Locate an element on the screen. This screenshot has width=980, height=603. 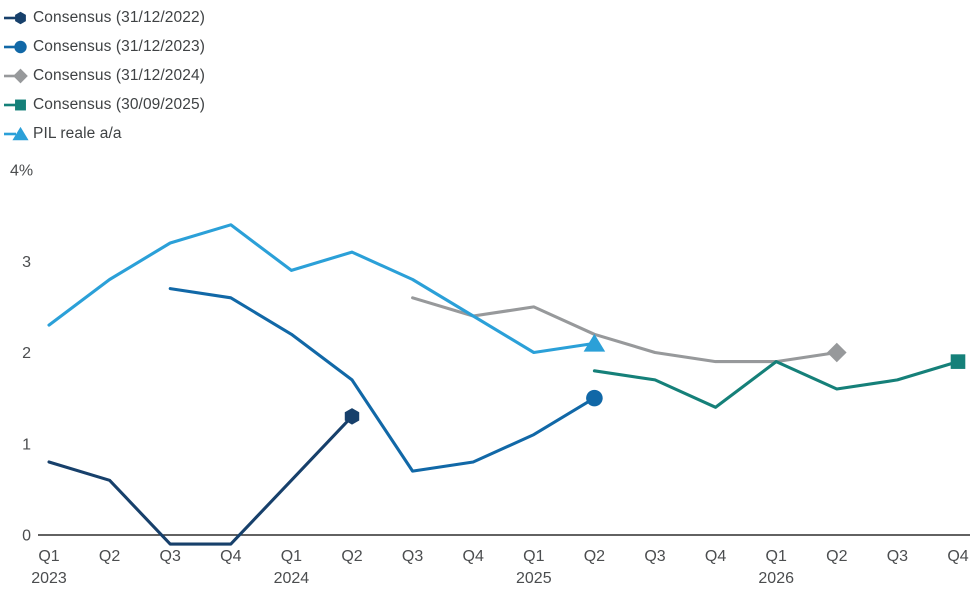
hexagon-marker-icon is located at coordinates (15, 18).